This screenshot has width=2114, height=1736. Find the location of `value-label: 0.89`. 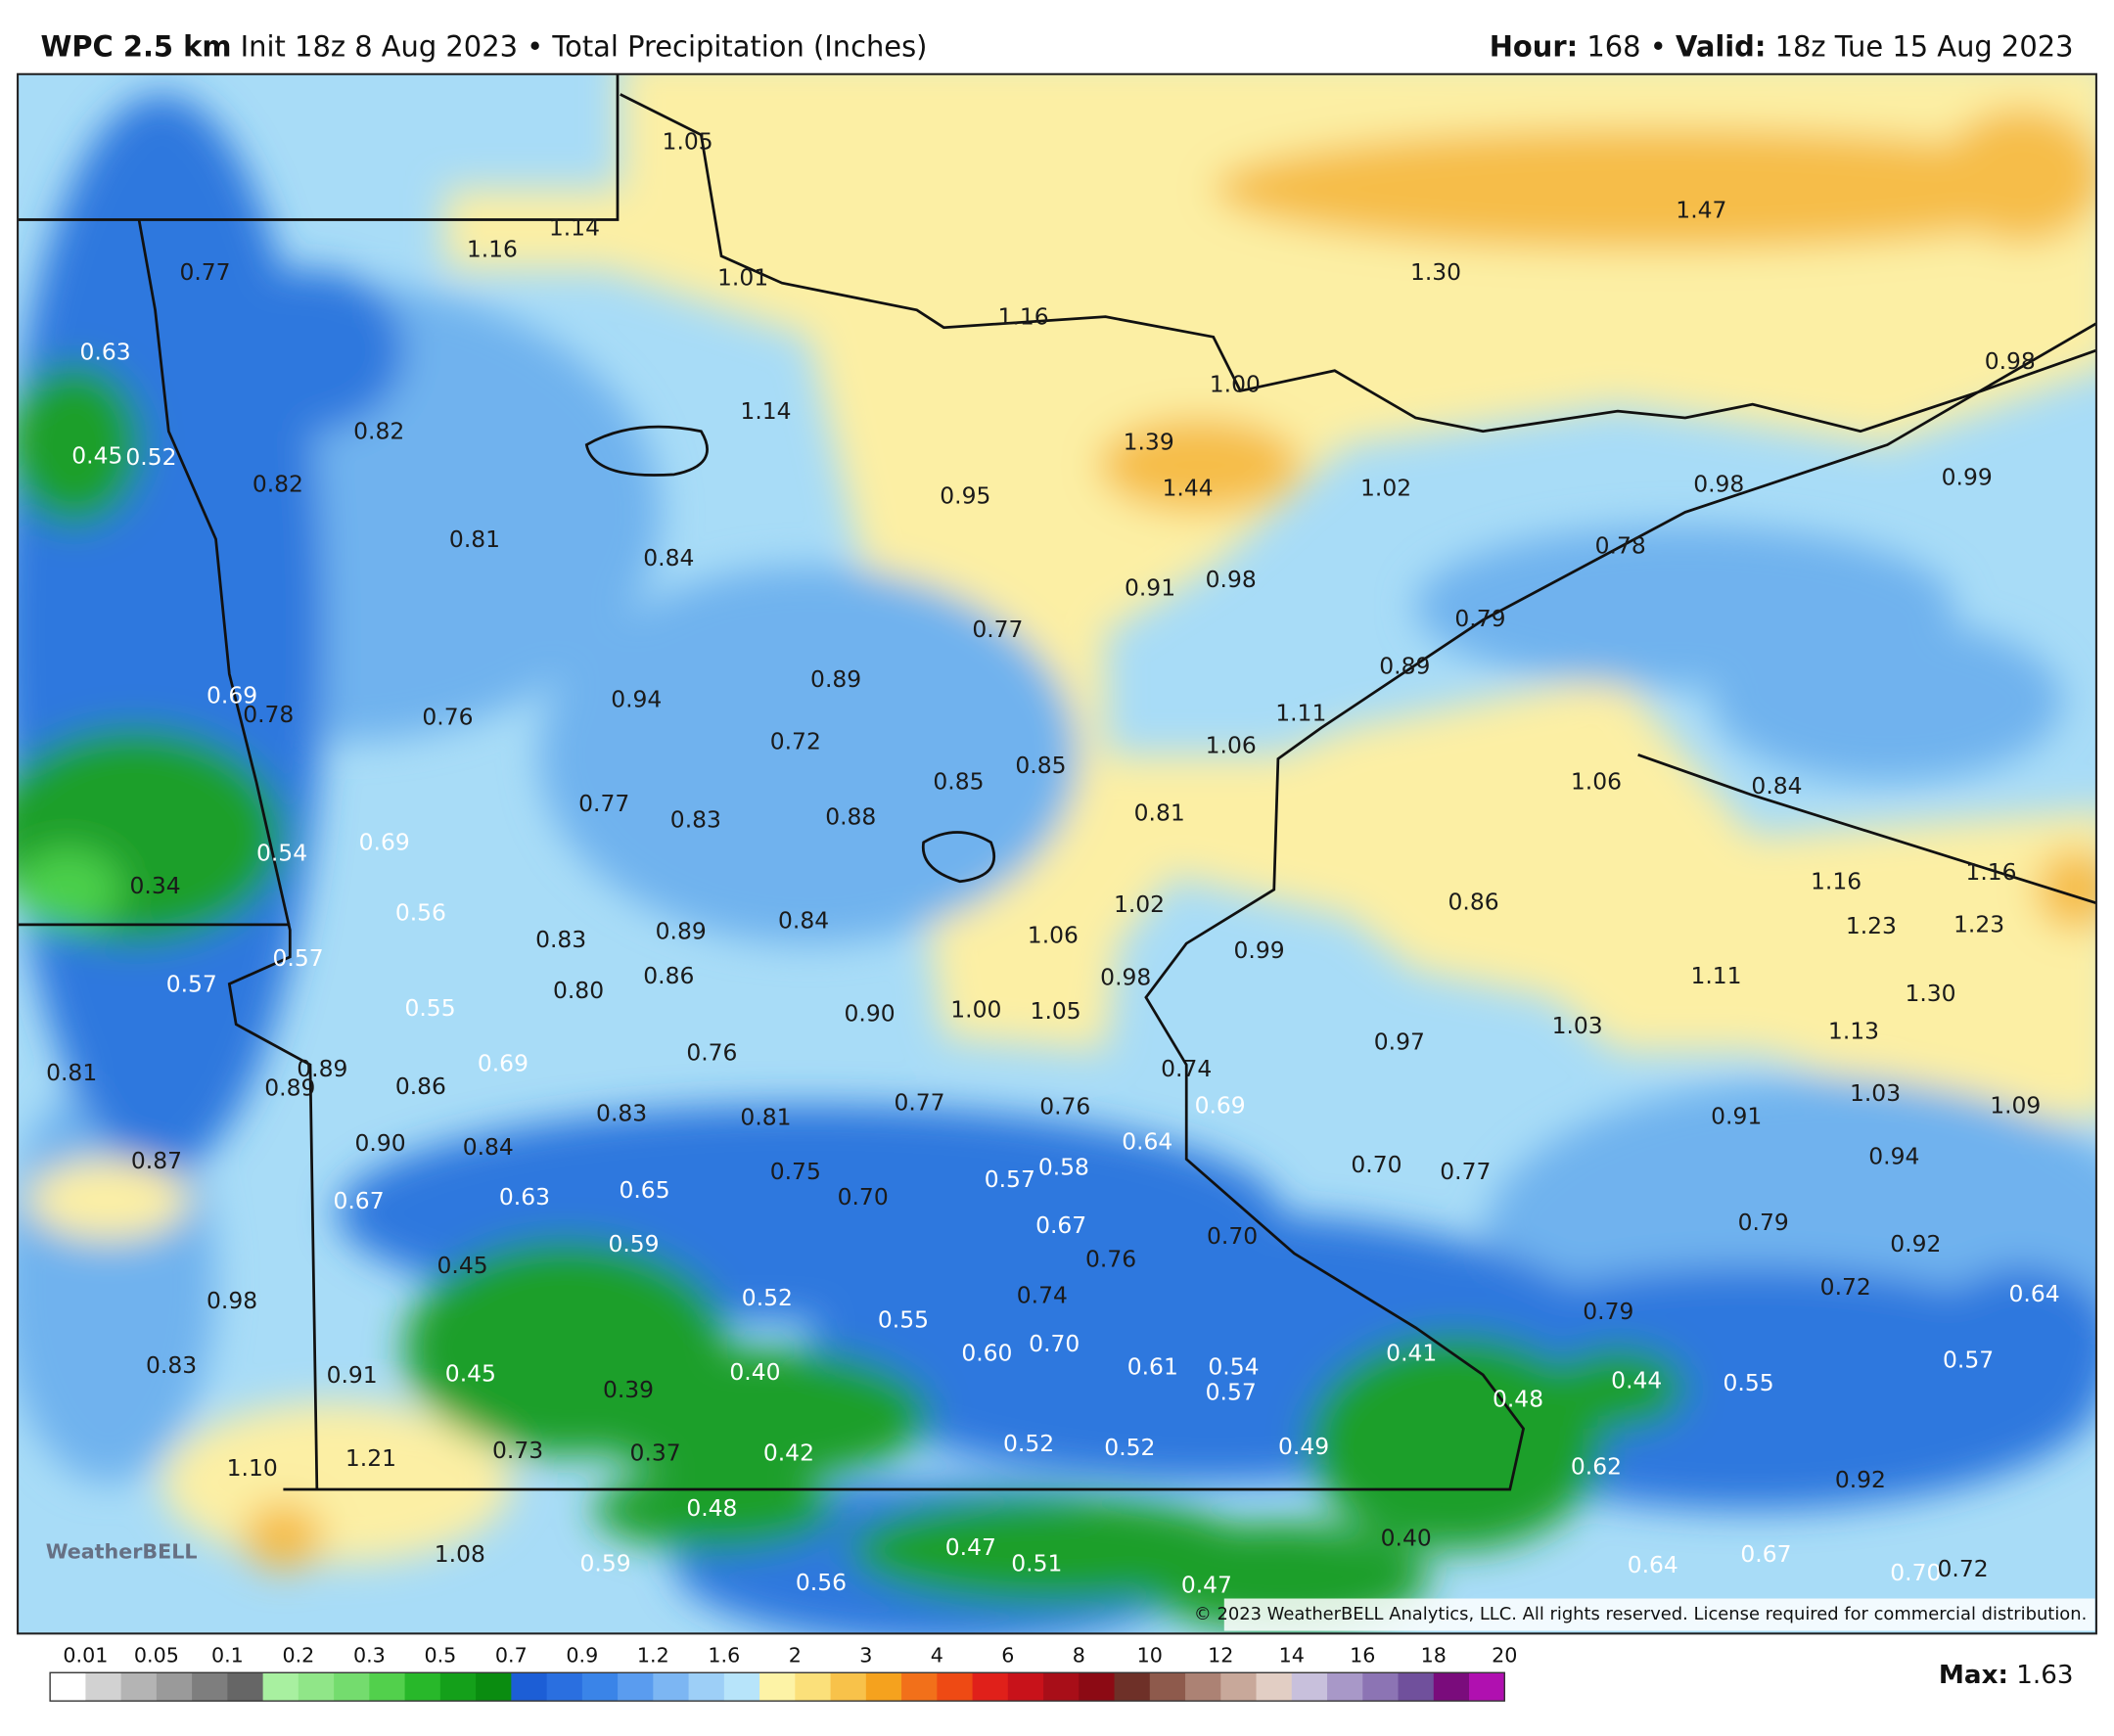

value-label: 0.89 is located at coordinates (289, 1087).